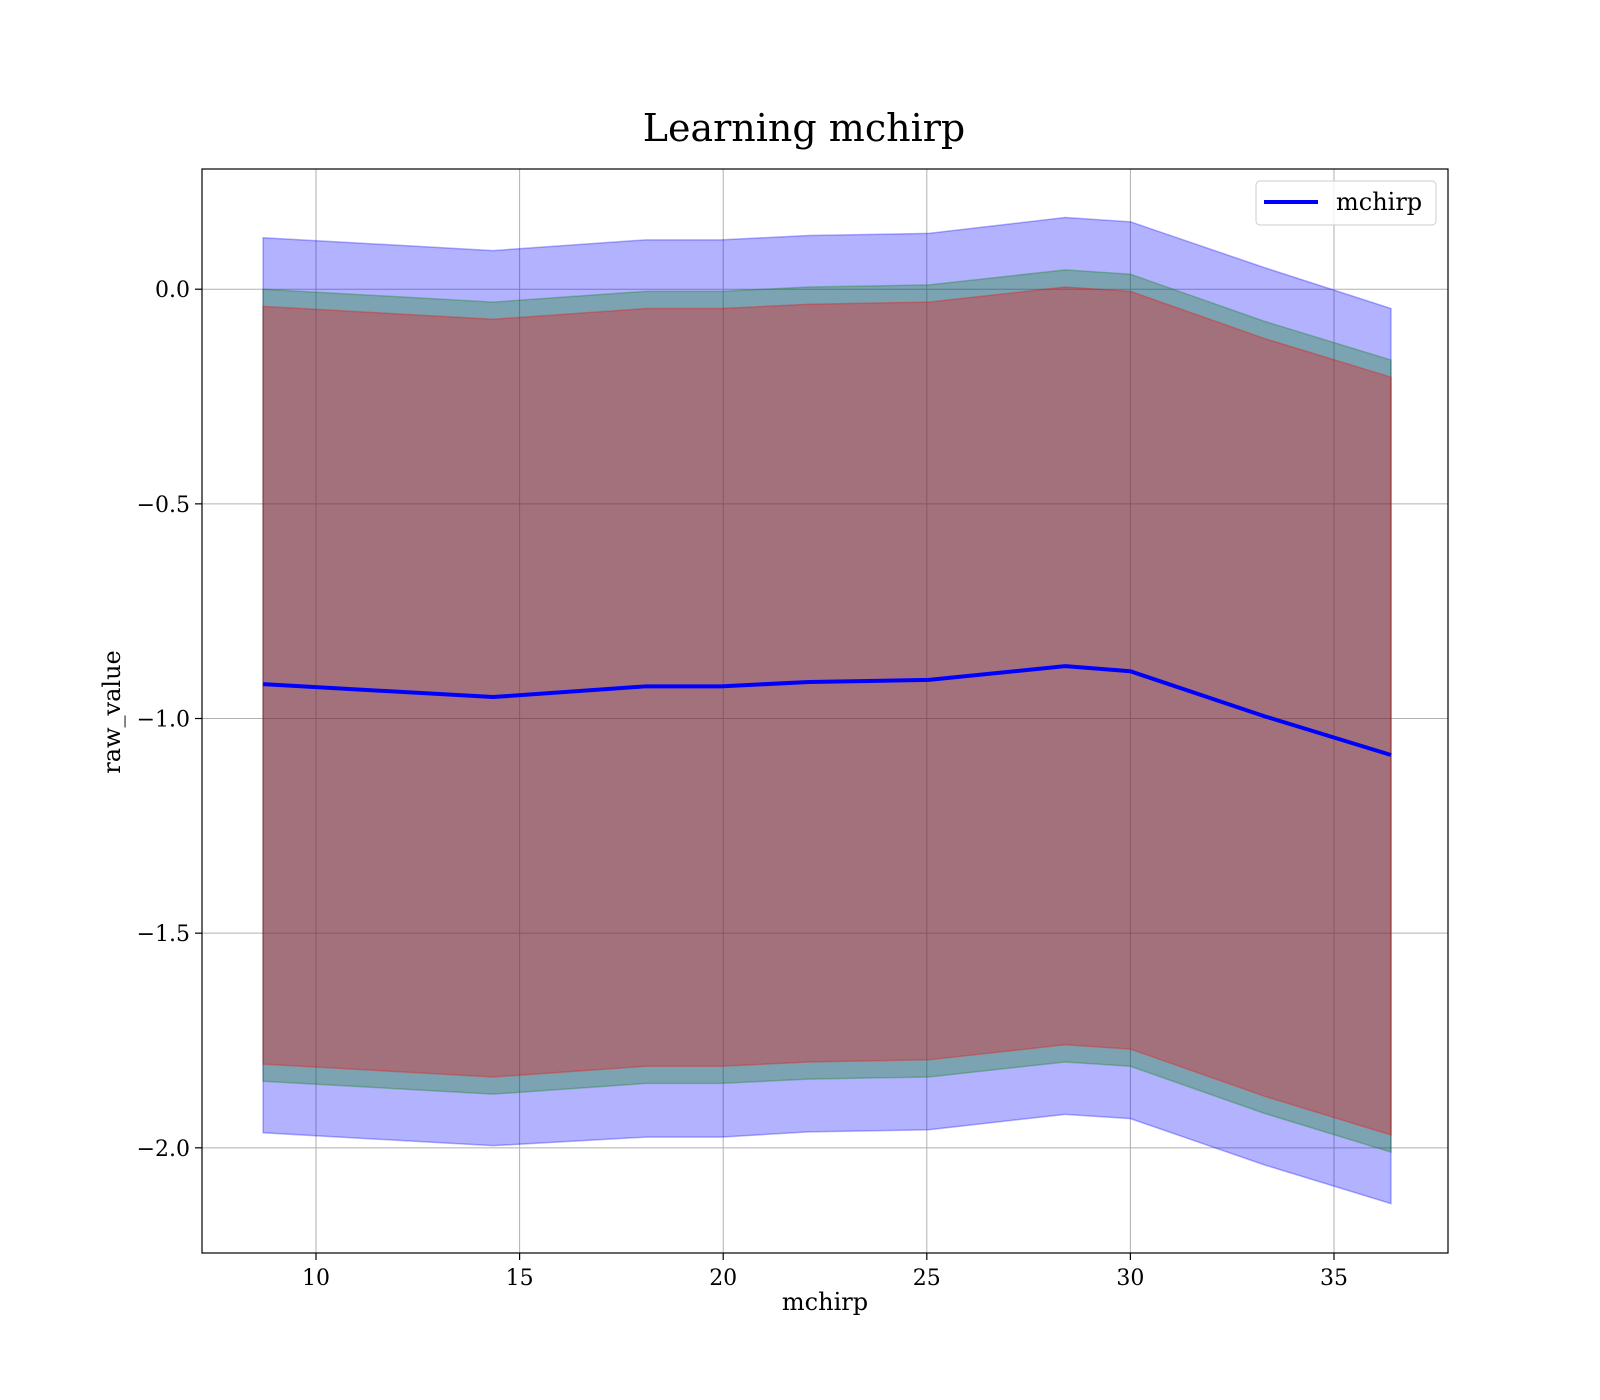 The width and height of the screenshot is (1600, 1400). Describe the element at coordinates (316, 1278) in the screenshot. I see `x-tick-label: 10` at that location.